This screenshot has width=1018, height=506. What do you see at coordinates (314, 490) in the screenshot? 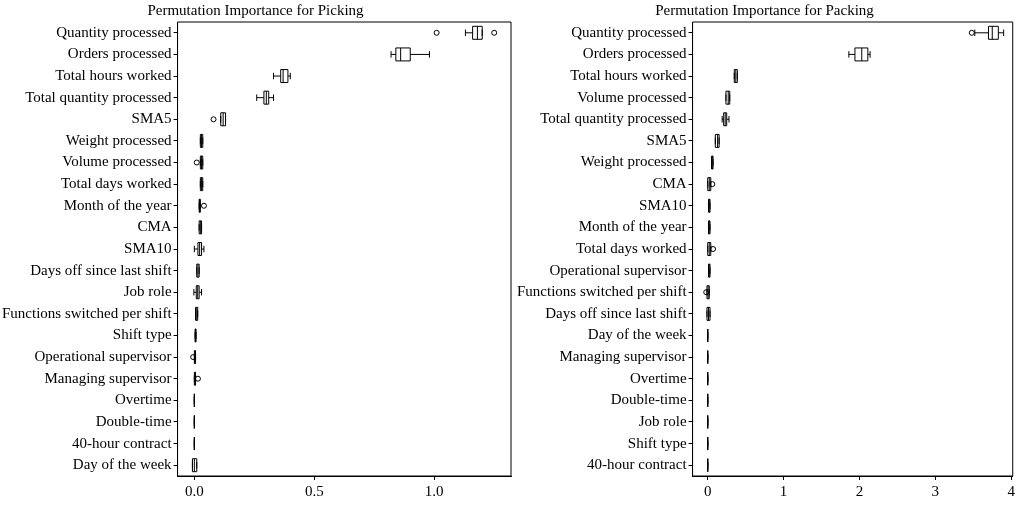
I see `x-tick-label: 0.5` at bounding box center [314, 490].